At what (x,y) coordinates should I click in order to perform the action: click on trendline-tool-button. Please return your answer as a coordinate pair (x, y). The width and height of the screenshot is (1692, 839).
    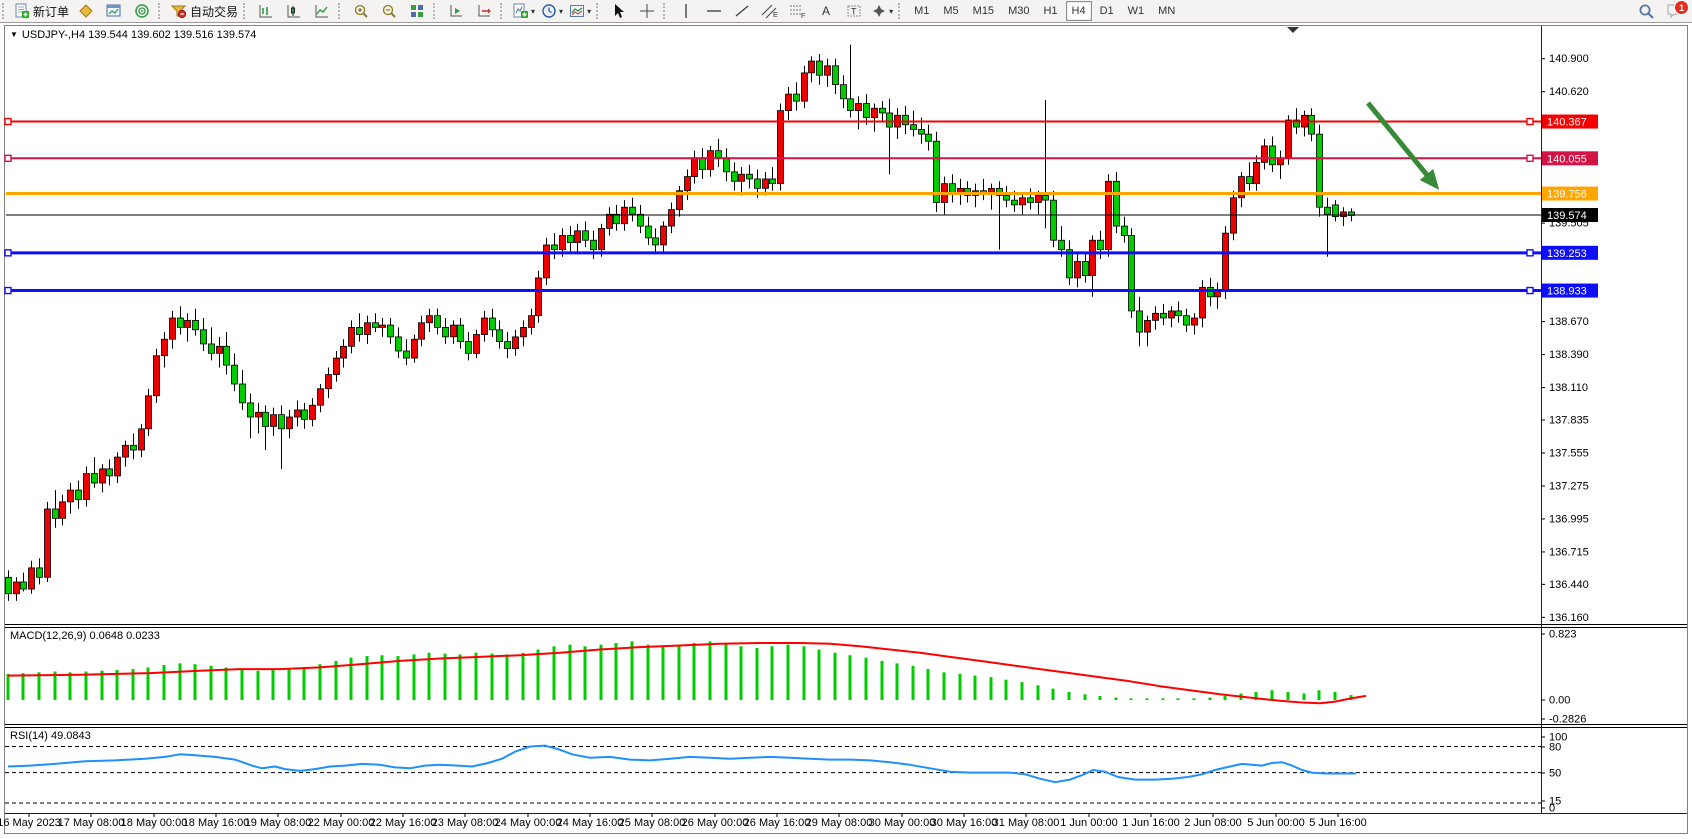
    Looking at the image, I should click on (742, 11).